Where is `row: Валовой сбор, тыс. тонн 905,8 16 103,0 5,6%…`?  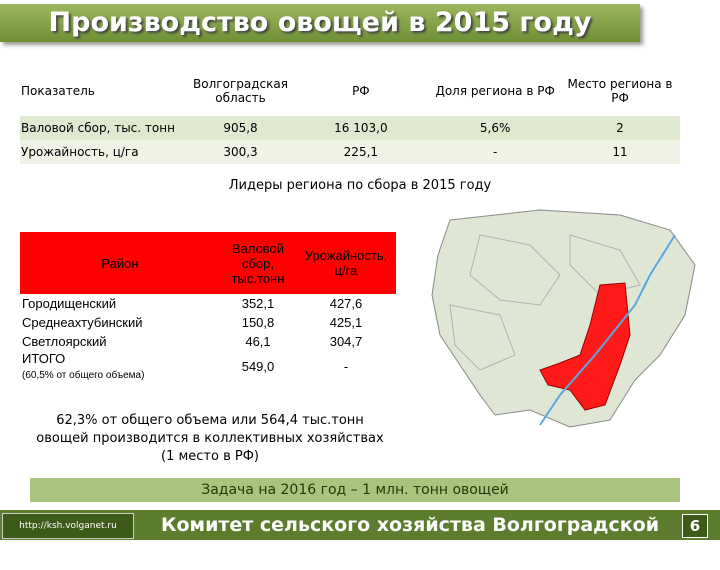 row: Валовой сбор, тыс. тонн 905,8 16 103,0 5,6%… is located at coordinates (350, 128).